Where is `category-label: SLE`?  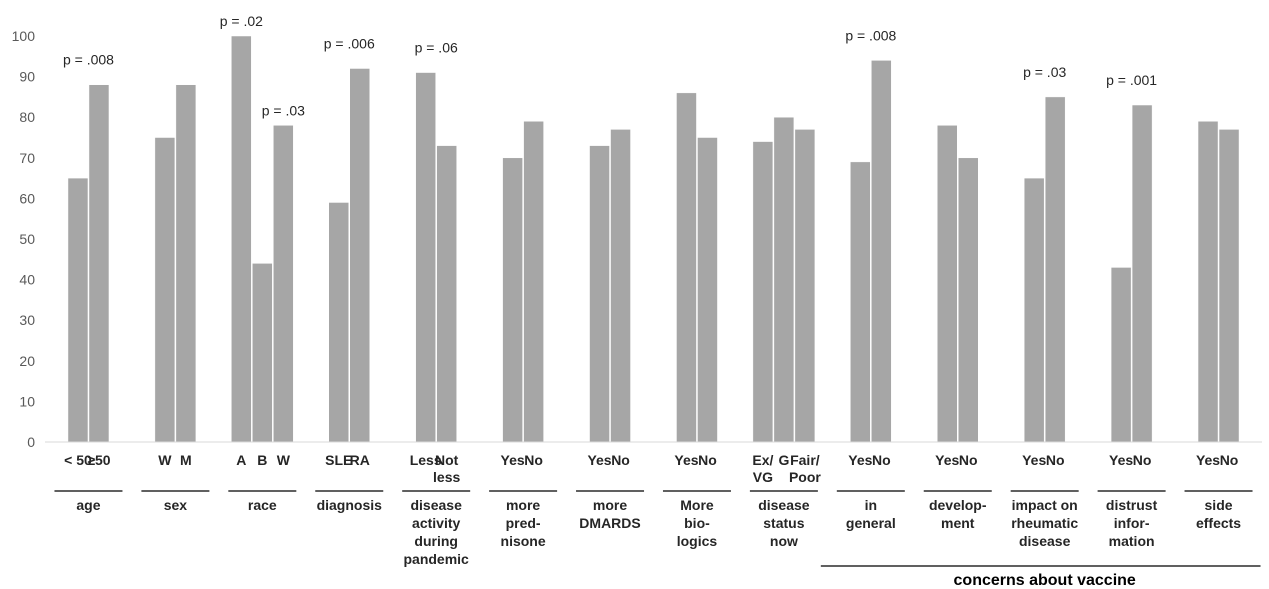 category-label: SLE is located at coordinates (338, 460).